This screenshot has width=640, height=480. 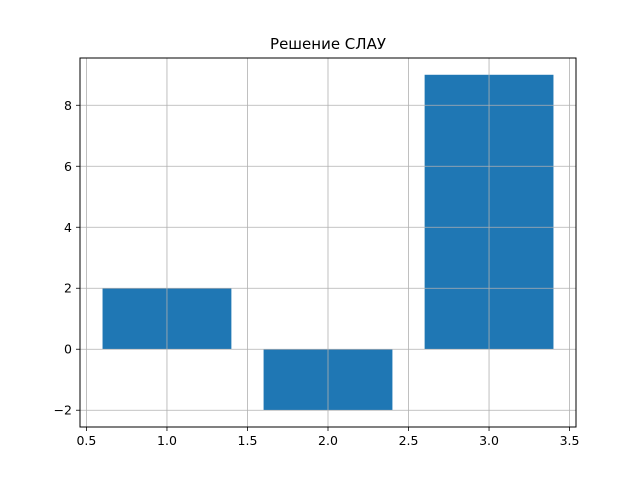 What do you see at coordinates (68, 166) in the screenshot?
I see `y-tick-label: 6` at bounding box center [68, 166].